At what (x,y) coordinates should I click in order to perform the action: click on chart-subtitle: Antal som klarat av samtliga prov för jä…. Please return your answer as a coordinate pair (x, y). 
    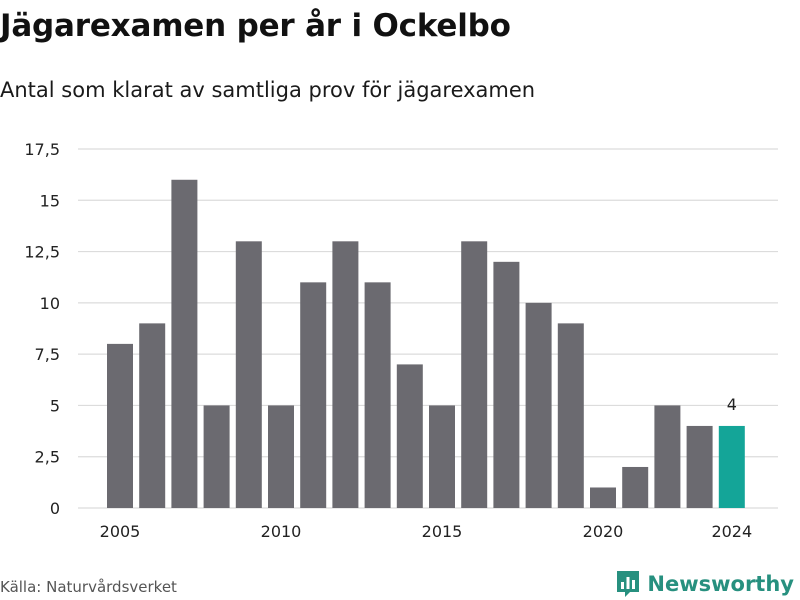
    Looking at the image, I should click on (268, 90).